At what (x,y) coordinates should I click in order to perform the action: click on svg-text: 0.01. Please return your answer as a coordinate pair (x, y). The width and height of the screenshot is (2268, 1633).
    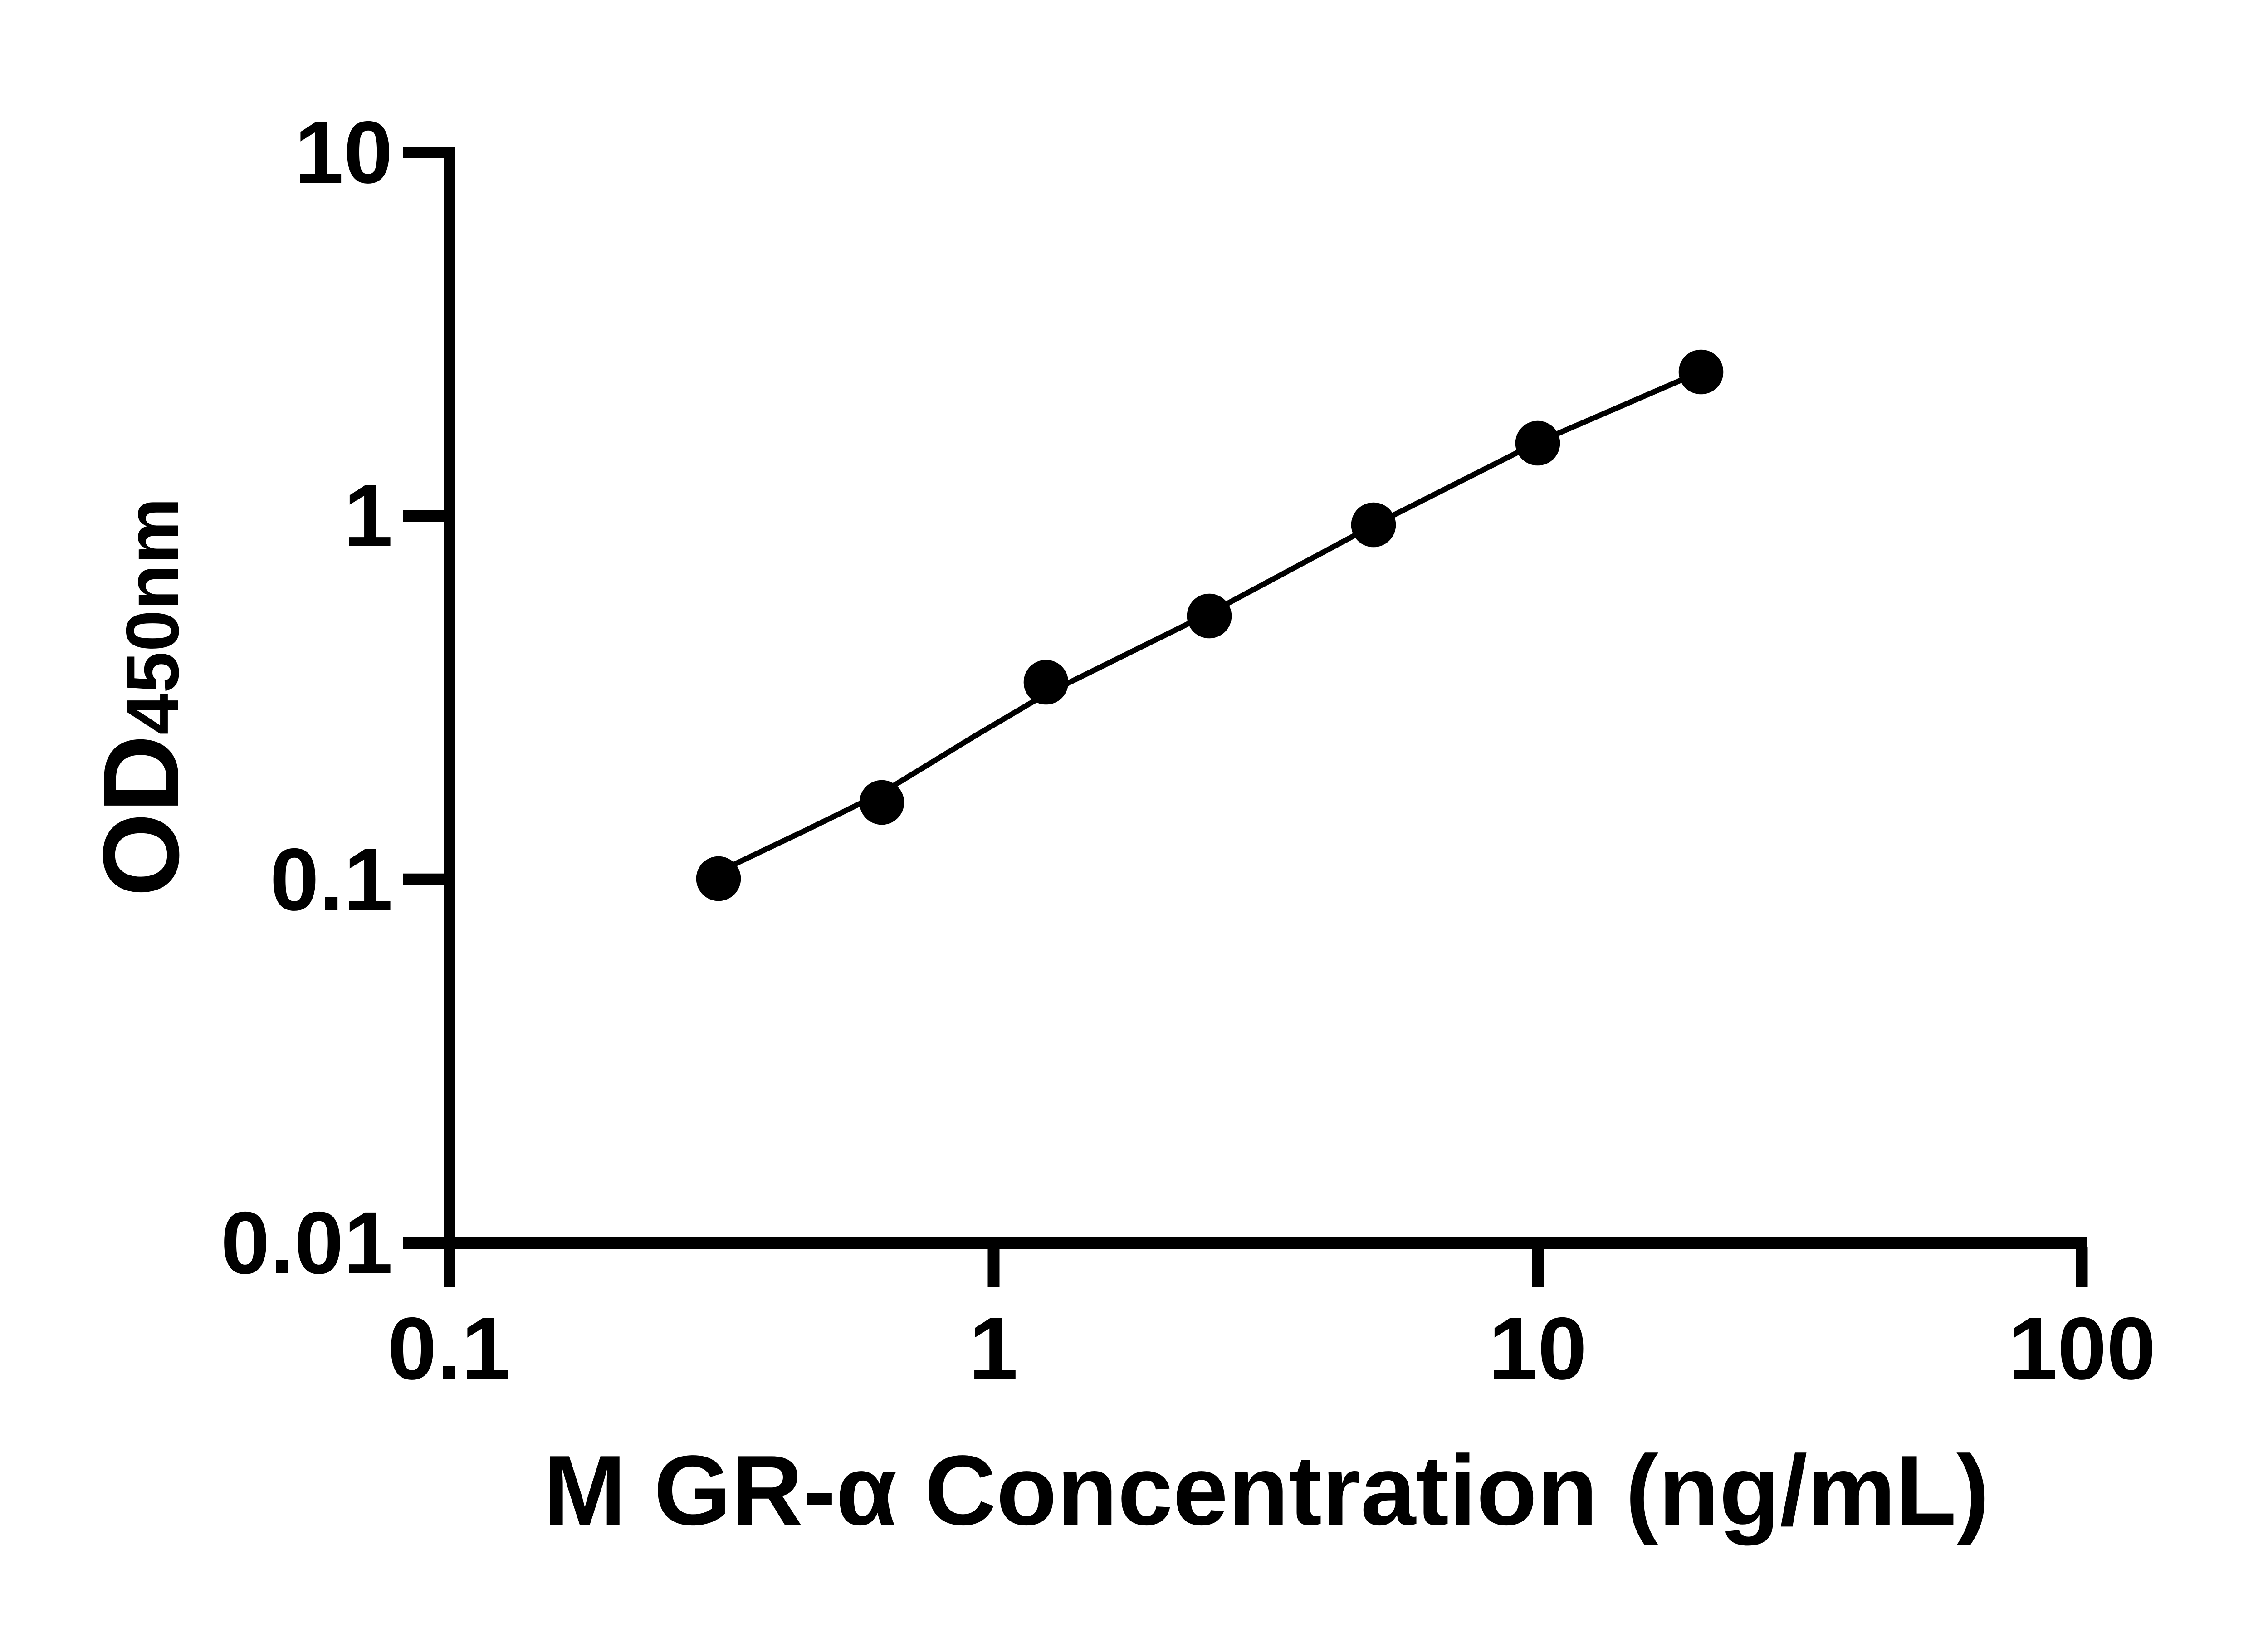
    Looking at the image, I should click on (306, 1242).